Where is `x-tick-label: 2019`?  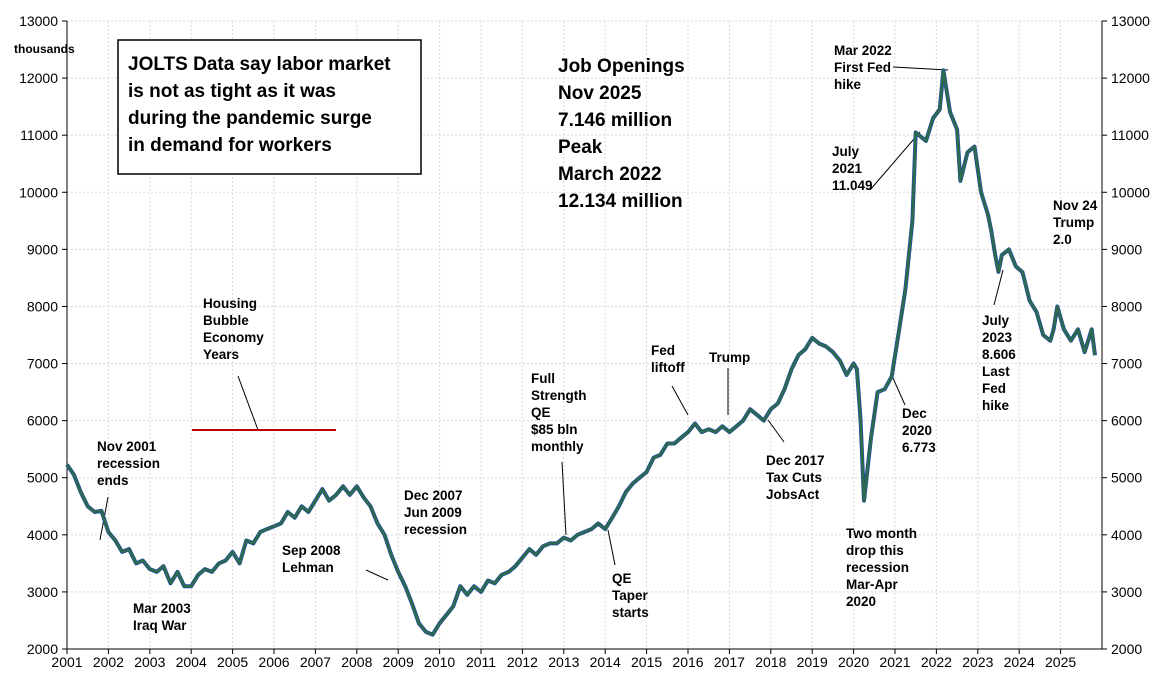
x-tick-label: 2019 is located at coordinates (812, 662).